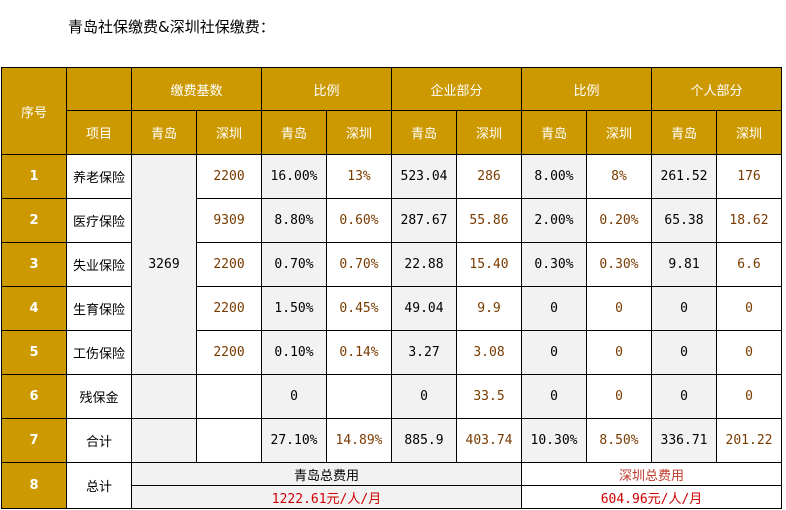  I want to click on sz-personal-cell: 18.62, so click(749, 220).